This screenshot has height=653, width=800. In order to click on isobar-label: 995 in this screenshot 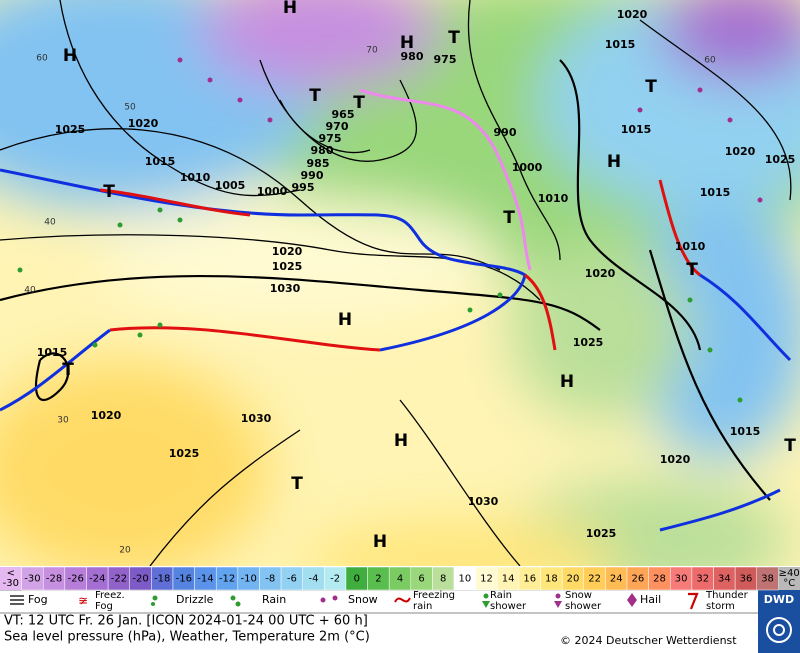, I will do `click(303, 187)`.